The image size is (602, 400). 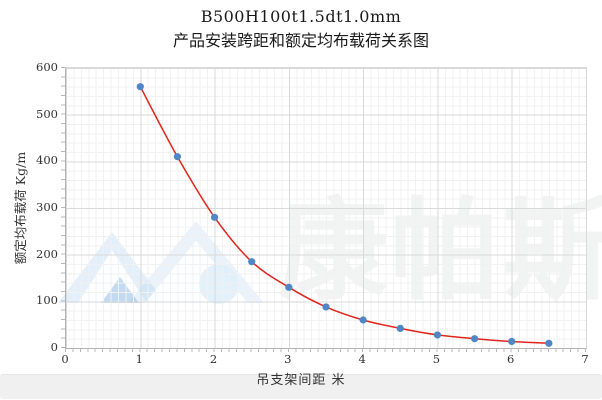 I want to click on chart-title: B500H100t1.5dt1.0mm, so click(x=301, y=16).